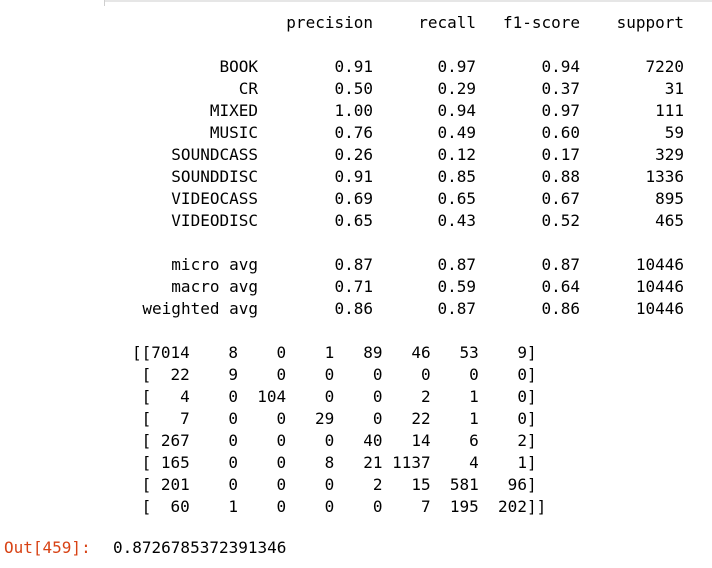 The image size is (712, 568). I want to click on cell-left-rule, so click(104, 3).